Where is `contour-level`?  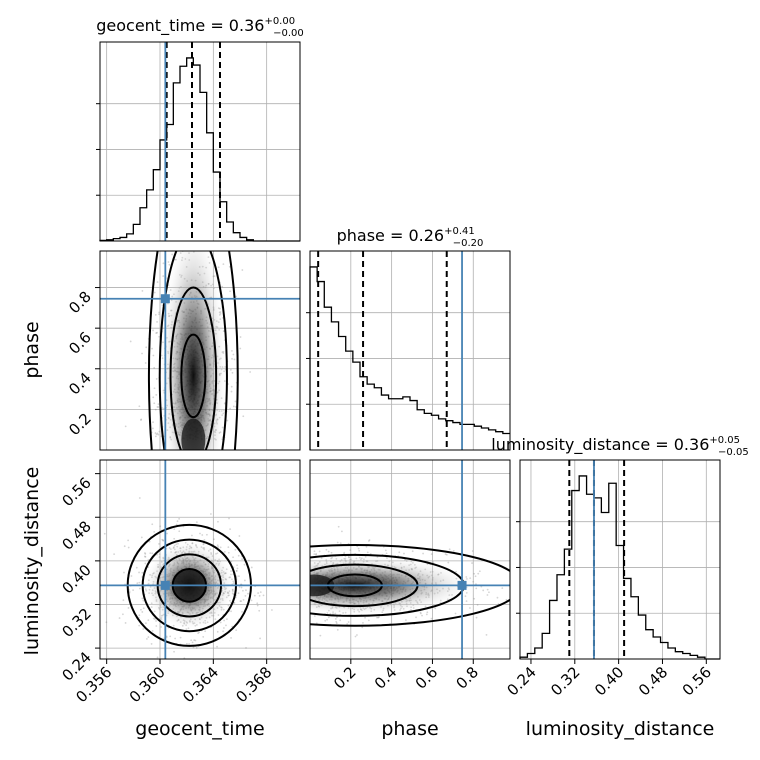
contour-level is located at coordinates (193, 376).